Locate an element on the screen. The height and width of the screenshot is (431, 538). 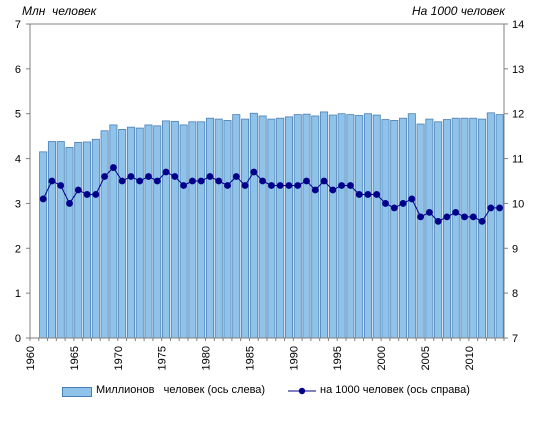
point-1971 is located at coordinates (131, 176).